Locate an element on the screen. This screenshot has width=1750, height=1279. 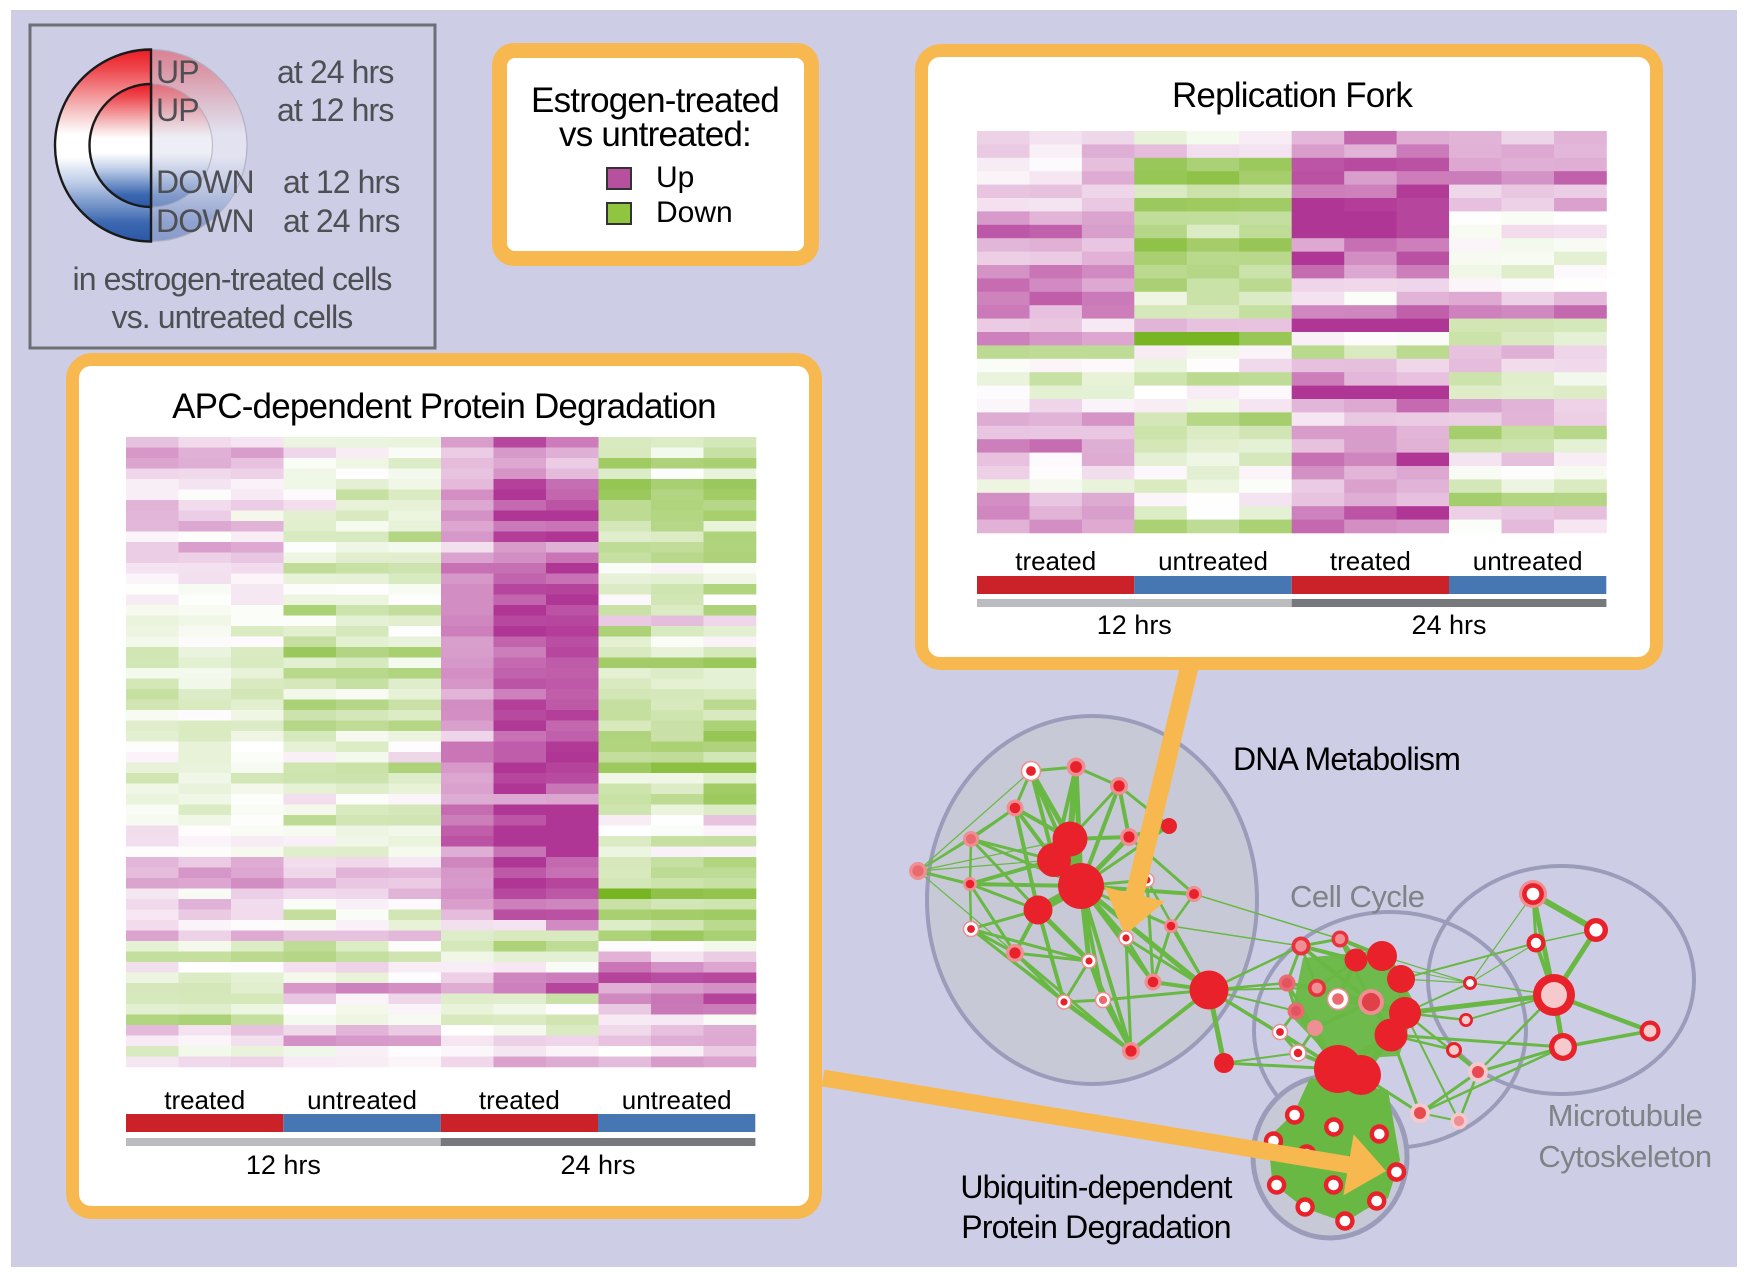
svg-text: Replication Fork is located at coordinates (1292, 95).